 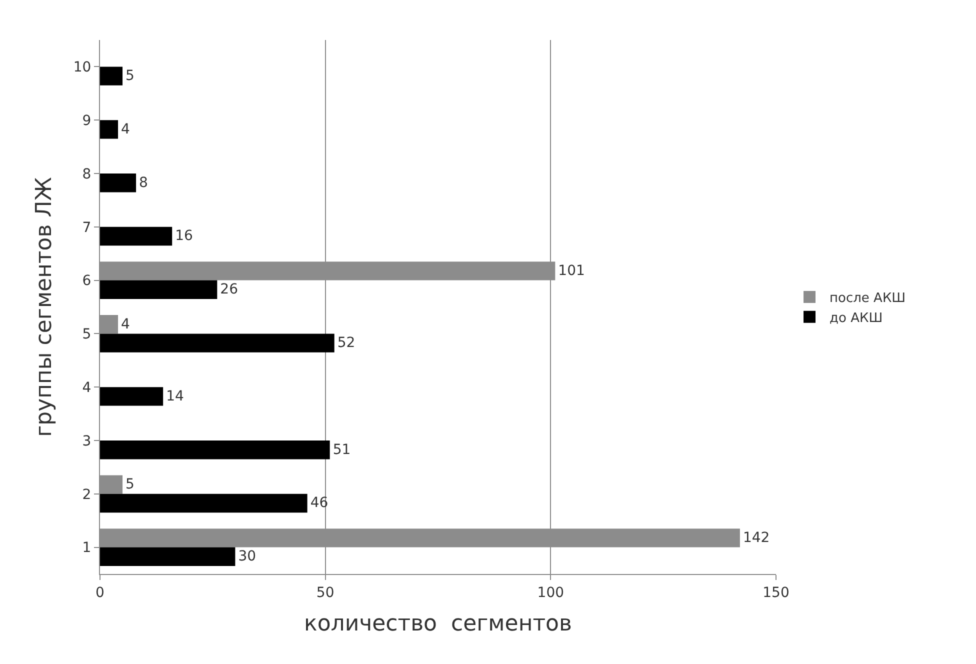 I want to click on y-tick-label: 9, so click(x=87, y=121).